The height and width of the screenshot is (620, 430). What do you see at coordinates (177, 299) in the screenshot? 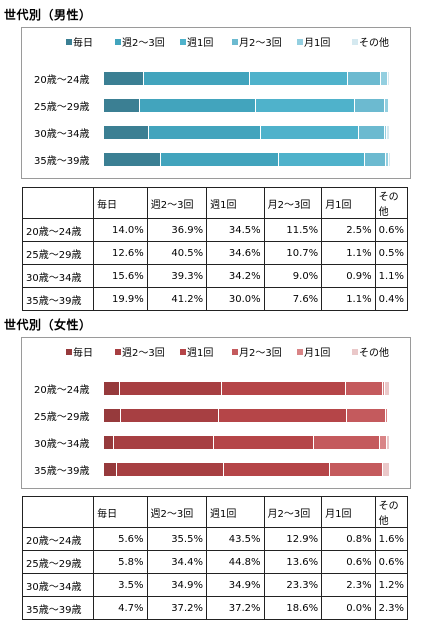
I see `table-cell: 41.2%` at bounding box center [177, 299].